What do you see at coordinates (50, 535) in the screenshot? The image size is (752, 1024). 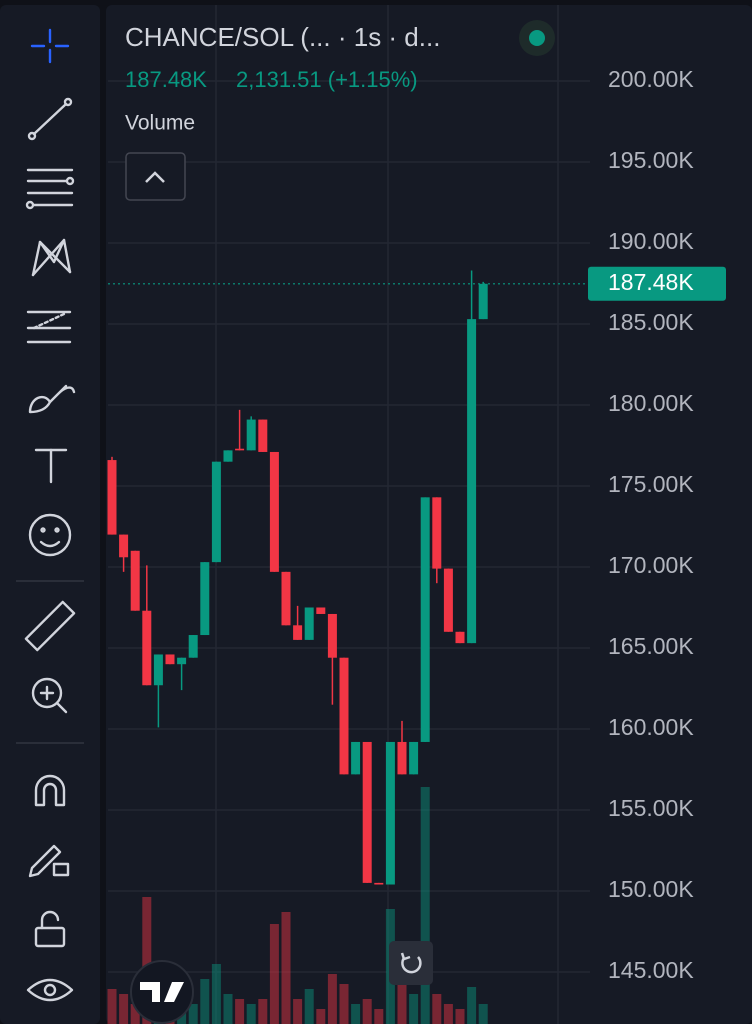 I see `emoji-tool` at bounding box center [50, 535].